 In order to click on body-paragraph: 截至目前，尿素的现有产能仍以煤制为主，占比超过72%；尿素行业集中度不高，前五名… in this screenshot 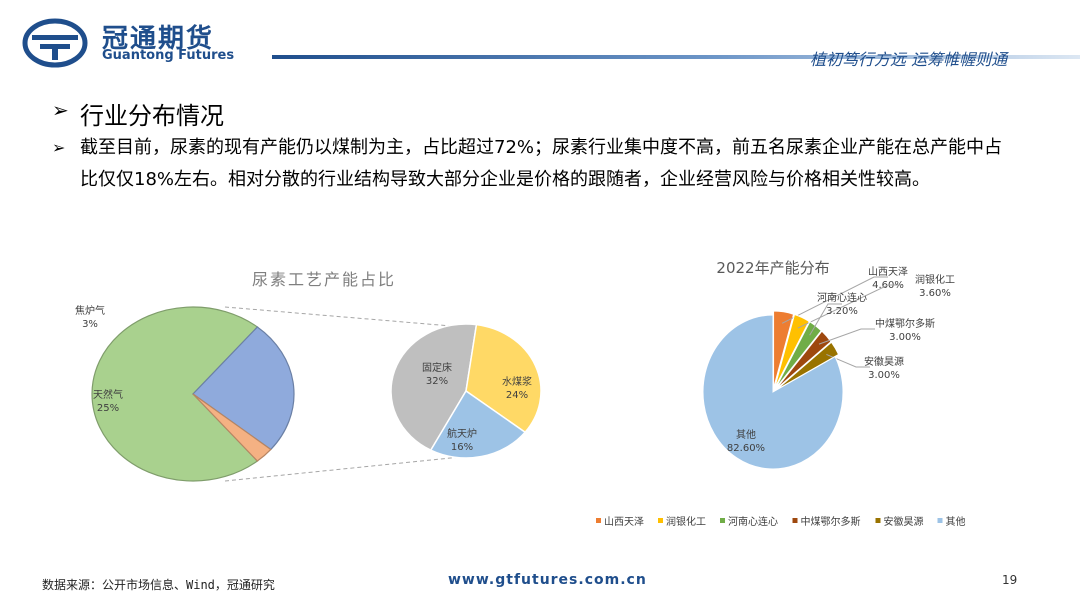, I will do `click(541, 163)`.